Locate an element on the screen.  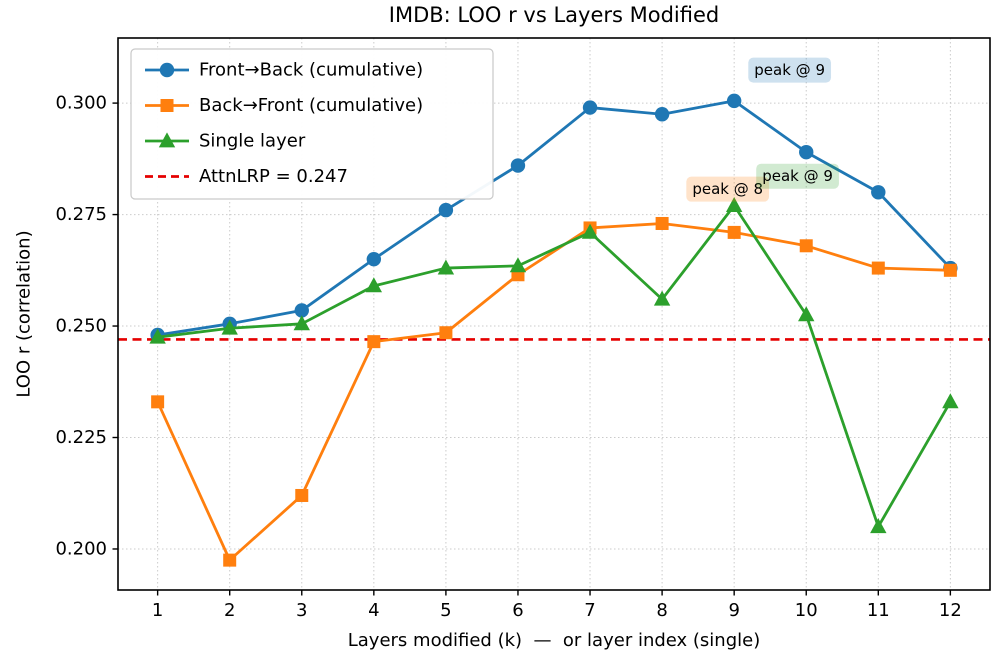
legend-label: Single layer is located at coordinates (252, 141).